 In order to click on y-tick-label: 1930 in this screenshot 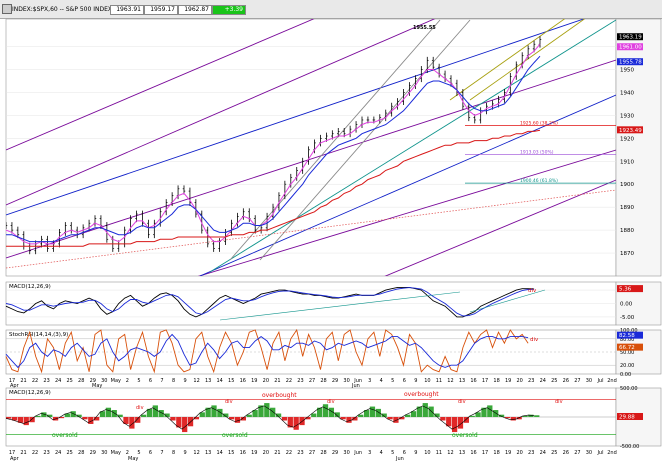, I will do `click(627, 116)`.